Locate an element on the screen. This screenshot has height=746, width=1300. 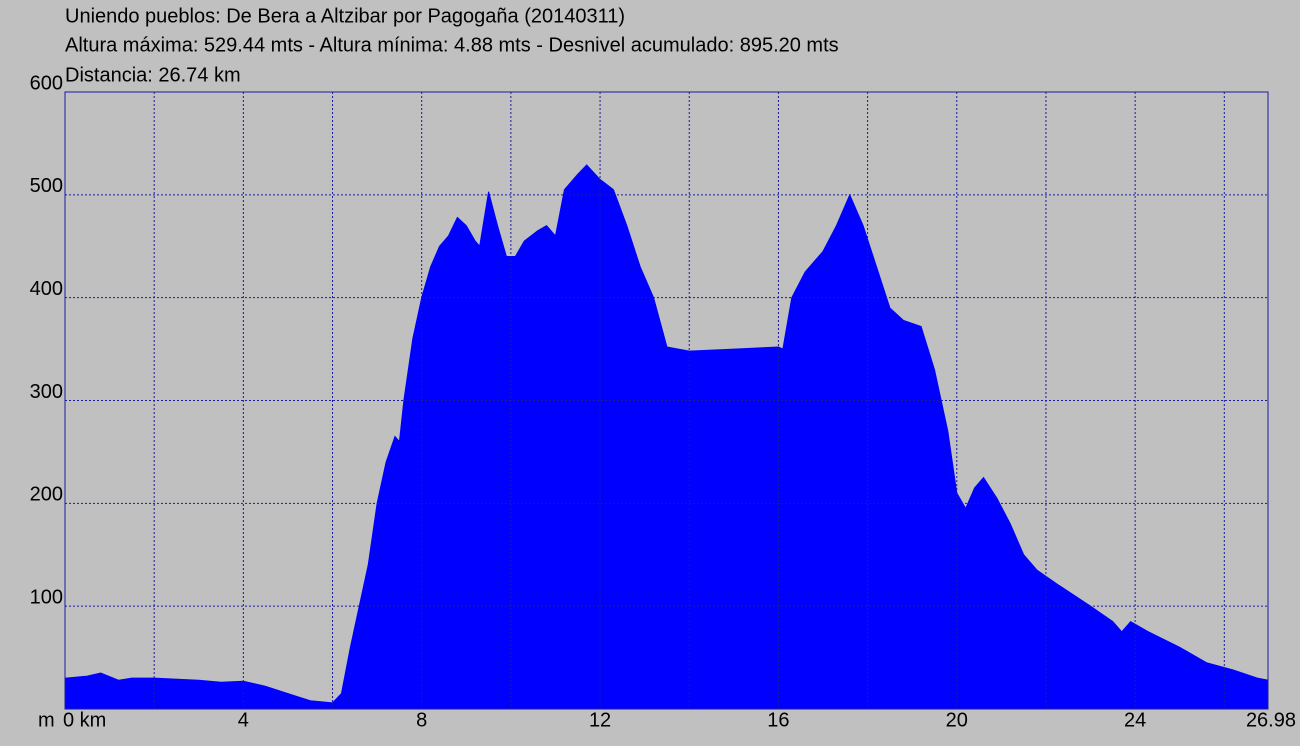
x-tick-label: 24 is located at coordinates (1135, 720).